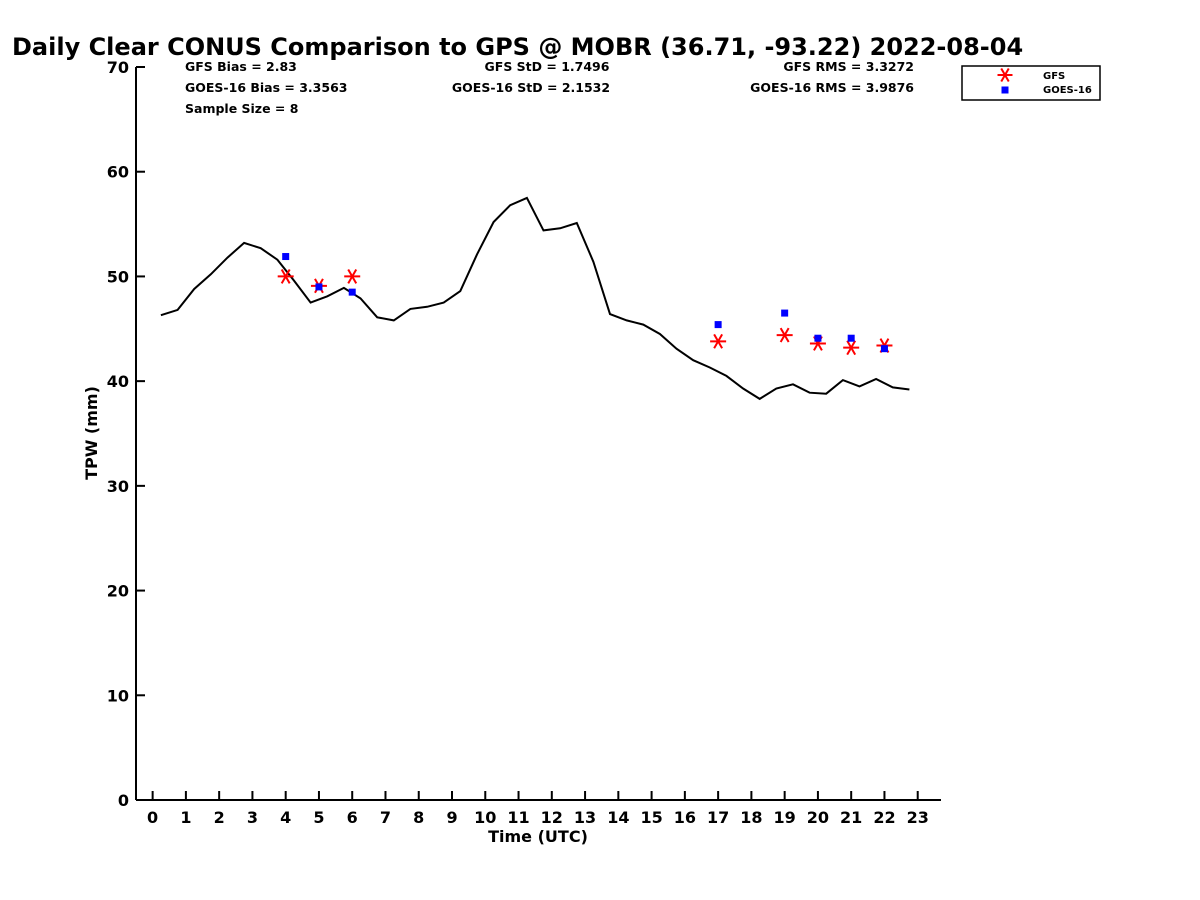 This screenshot has width=1200, height=900. Describe the element at coordinates (538, 809) in the screenshot. I see `x-ticks: 0 1 2 3 4 5 6 7 8 9 10 11 12 13 14 15 16 17 18 19 20 21 22 23` at that location.